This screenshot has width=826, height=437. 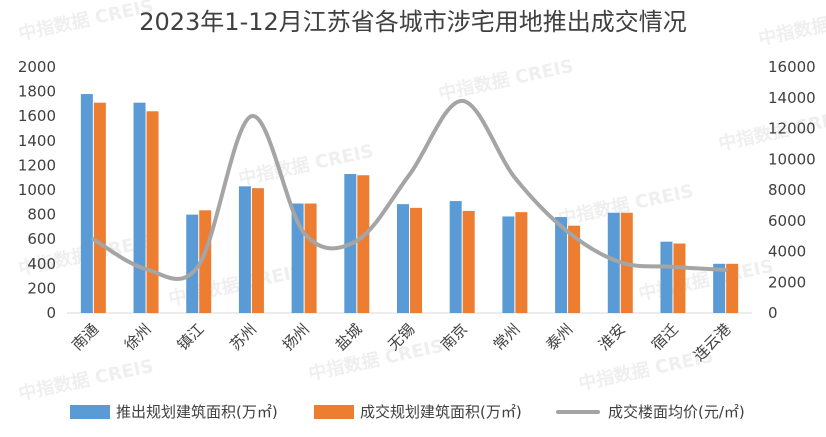 What do you see at coordinates (349, 337) in the screenshot?
I see `x-category-label: 盐城` at bounding box center [349, 337].